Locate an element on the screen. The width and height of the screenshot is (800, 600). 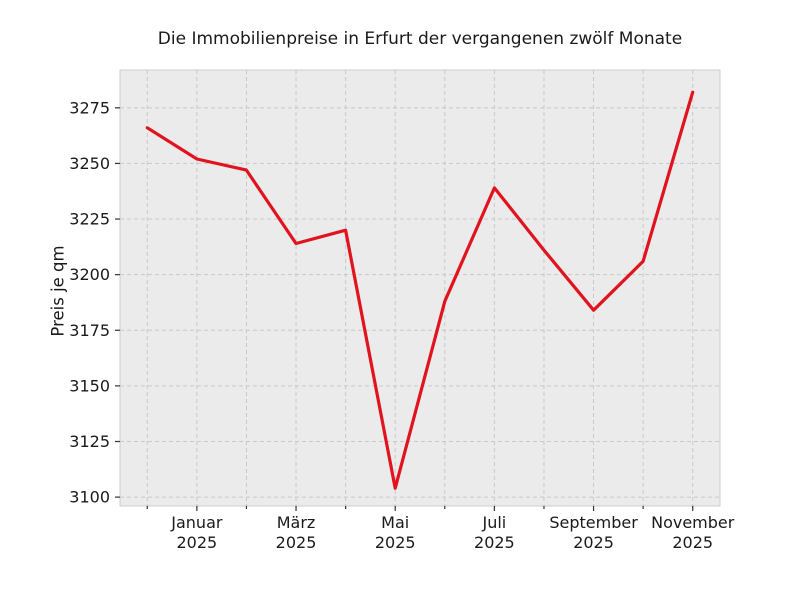
y-tick-label: 3275 is located at coordinates (89, 107).